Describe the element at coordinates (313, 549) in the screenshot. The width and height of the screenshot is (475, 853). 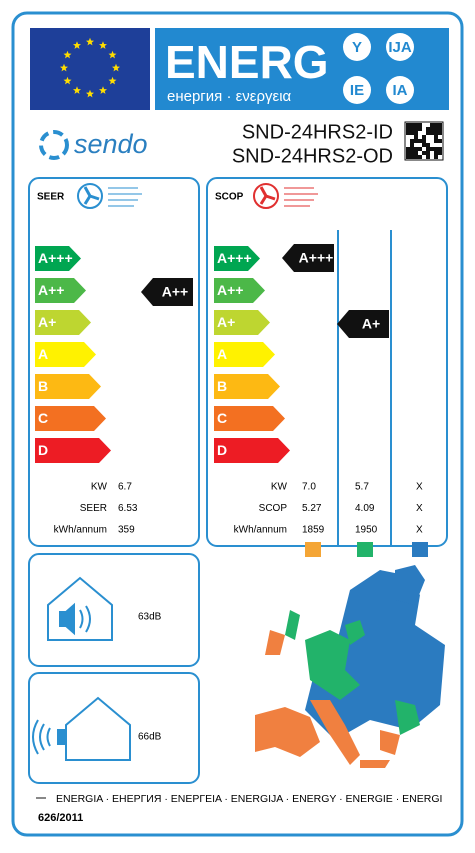
I see `zone-warm` at that location.